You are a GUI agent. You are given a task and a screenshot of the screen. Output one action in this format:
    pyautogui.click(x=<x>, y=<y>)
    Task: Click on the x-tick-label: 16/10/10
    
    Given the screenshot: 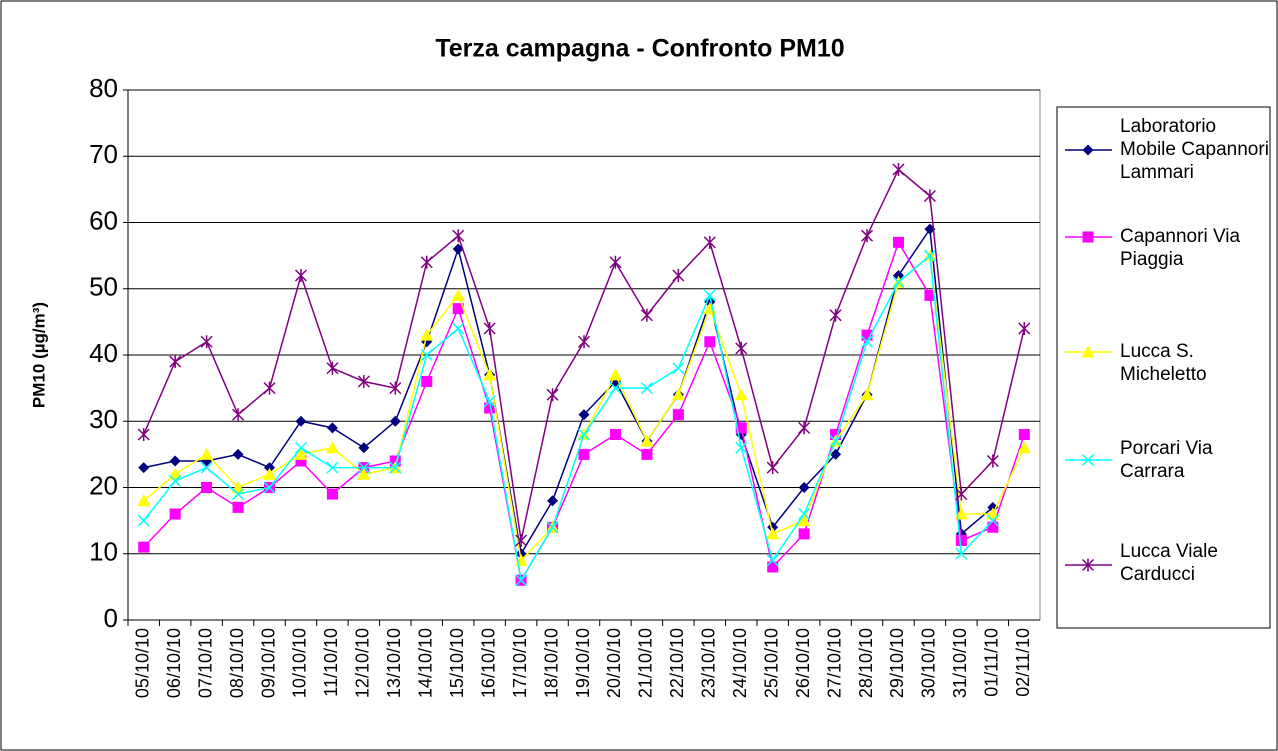 What is the action you would take?
    pyautogui.click(x=488, y=663)
    